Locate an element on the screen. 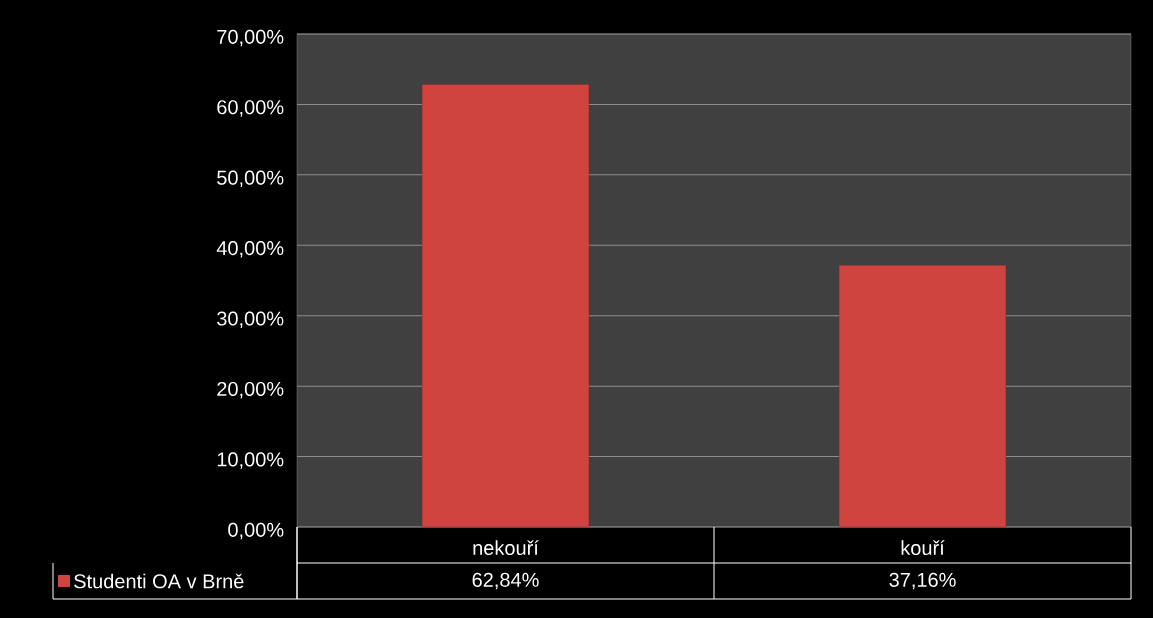 The height and width of the screenshot is (618, 1153). data-label: 62,84% is located at coordinates (505, 581).